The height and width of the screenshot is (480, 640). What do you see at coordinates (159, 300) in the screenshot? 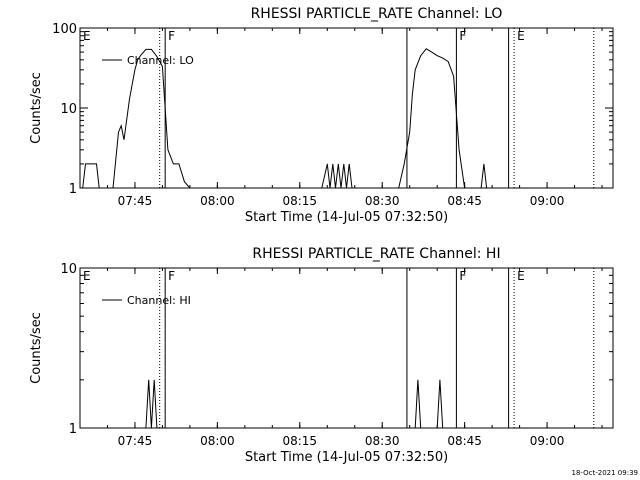
I see `legend-label: Channel: HI` at bounding box center [159, 300].